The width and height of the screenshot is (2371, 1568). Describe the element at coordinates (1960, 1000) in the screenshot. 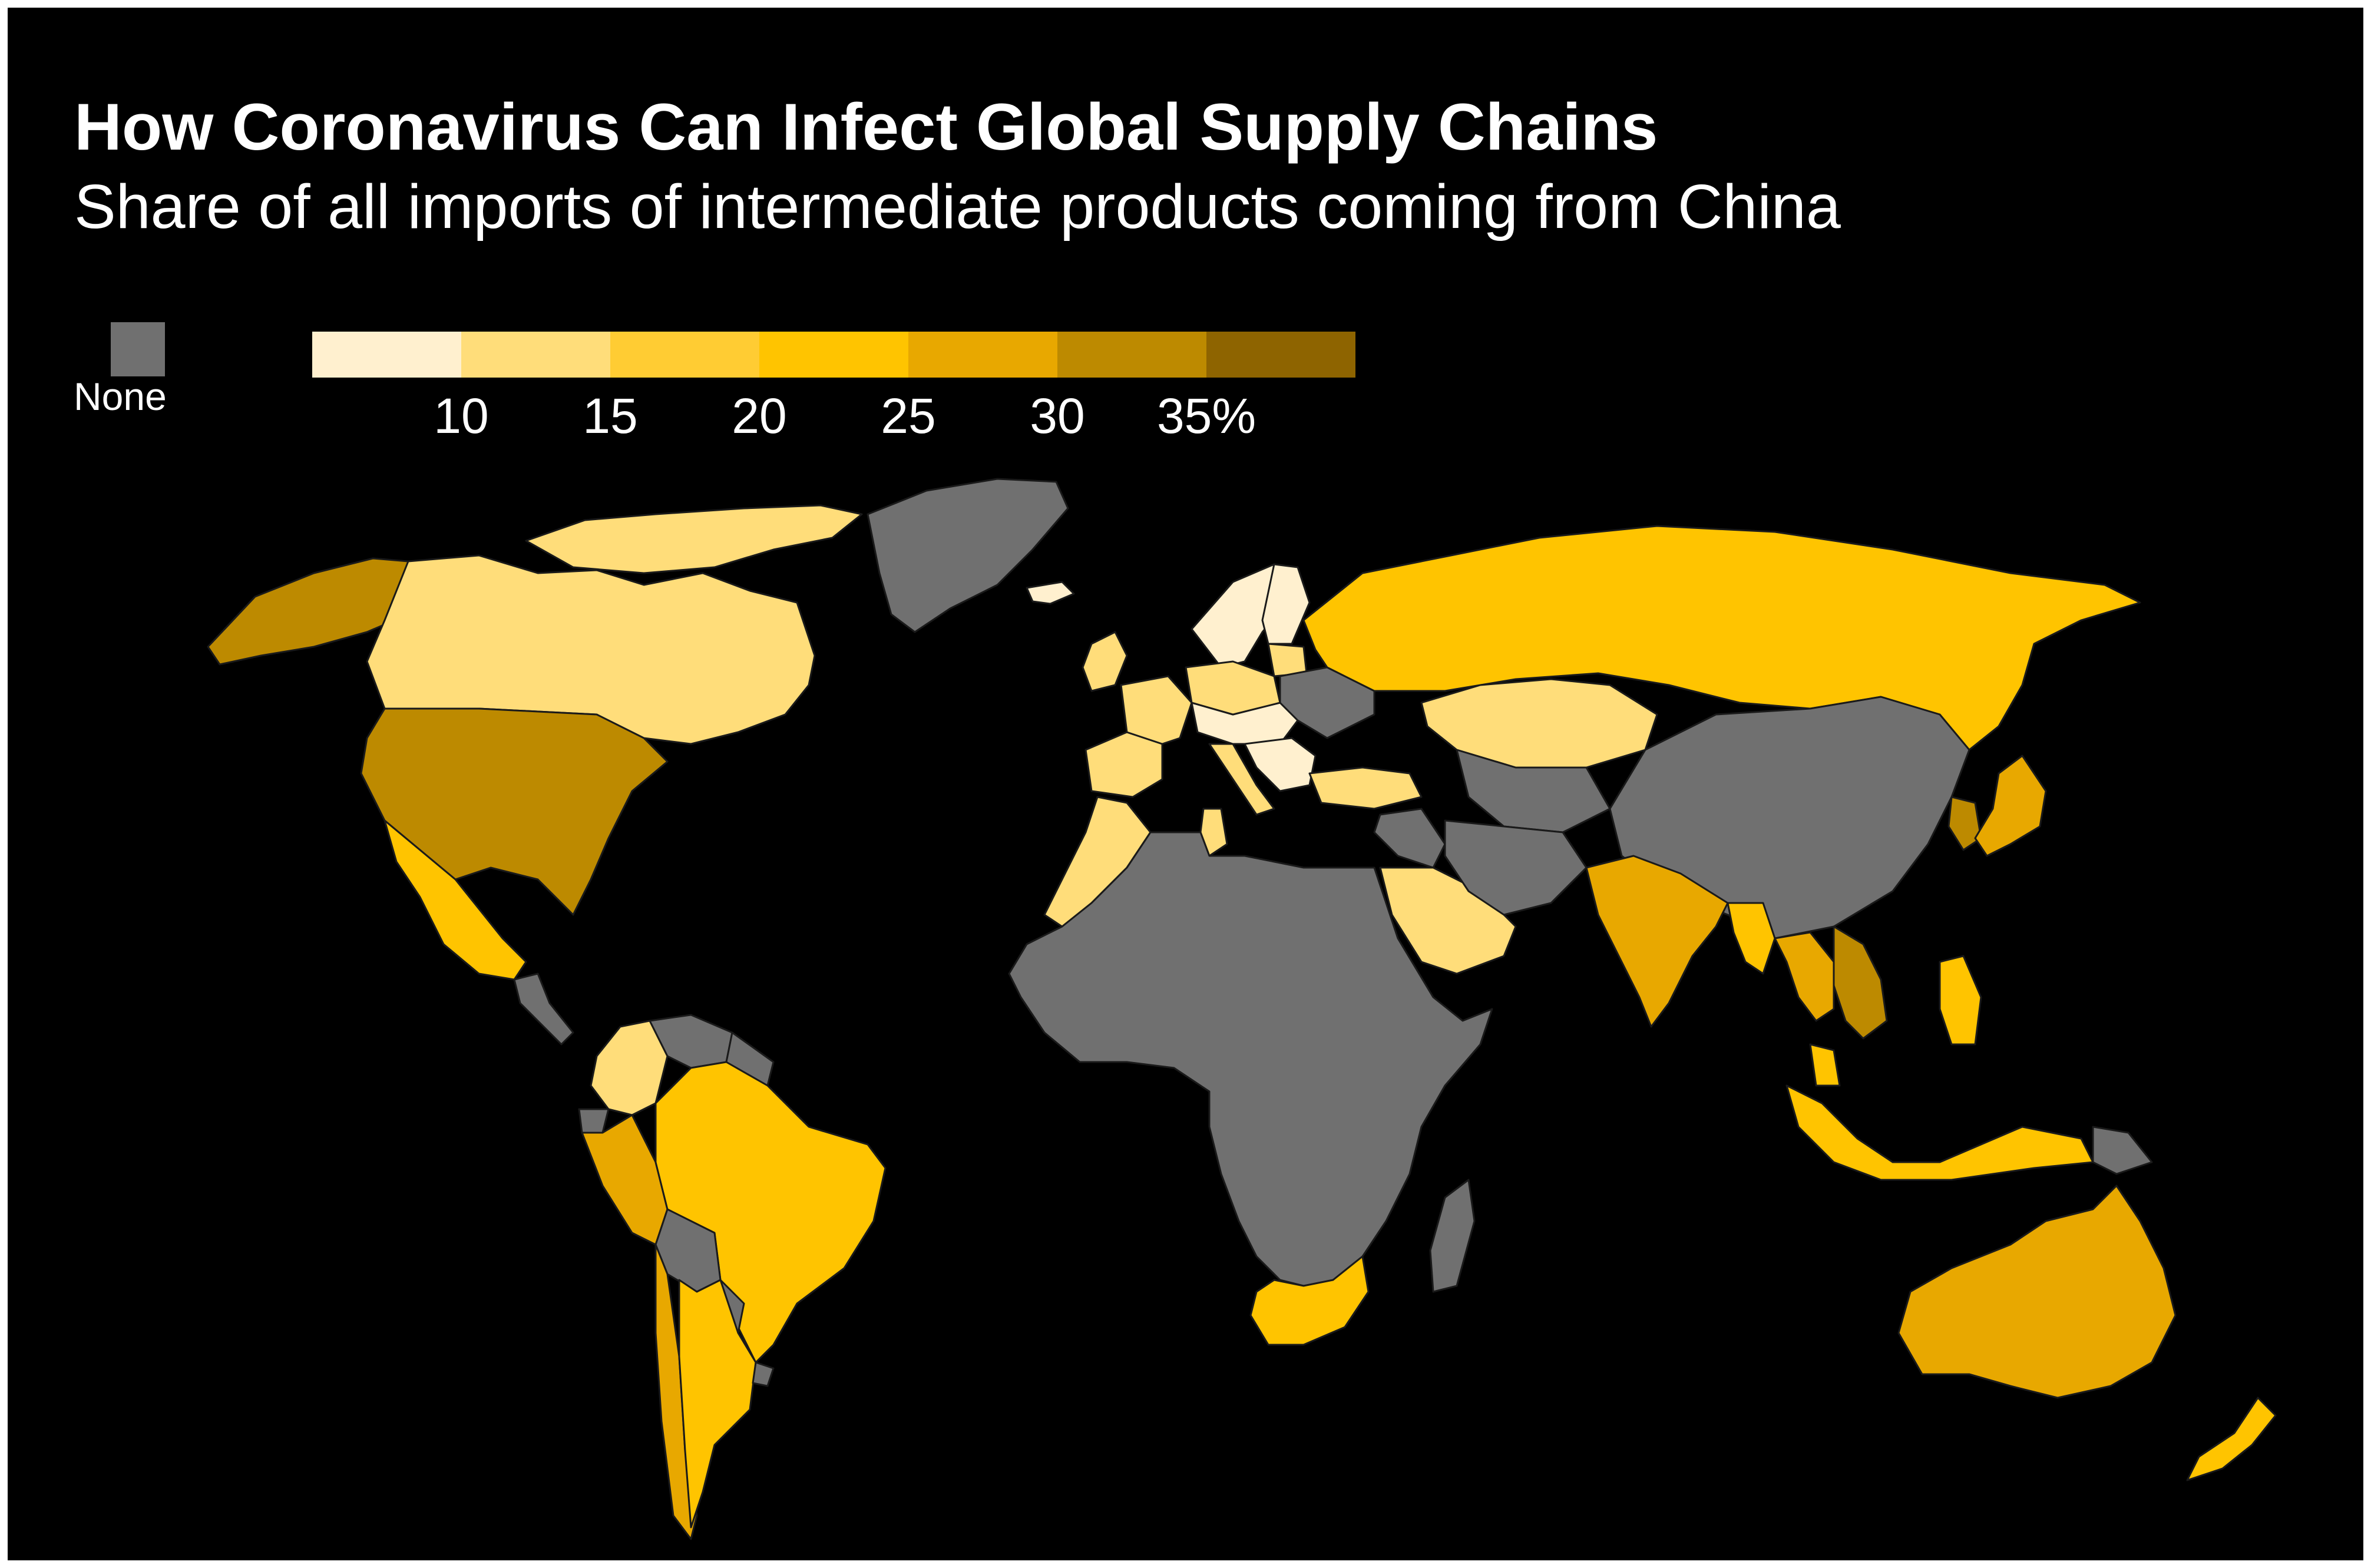

I see `country-philippines` at that location.